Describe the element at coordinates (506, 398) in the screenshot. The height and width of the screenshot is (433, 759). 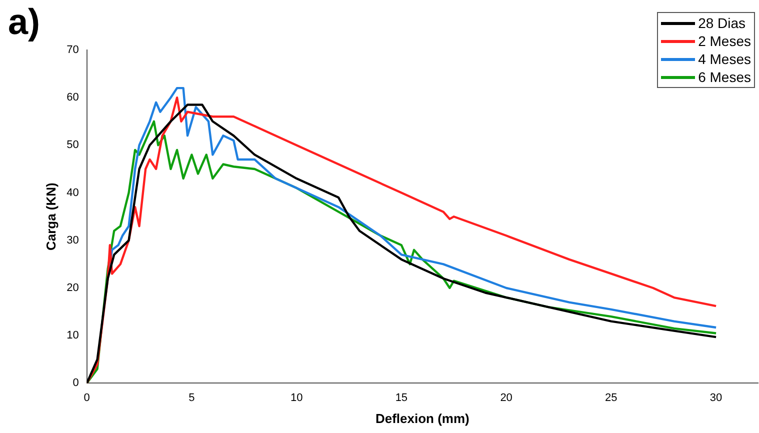
I see `x-tick-label: 20` at that location.